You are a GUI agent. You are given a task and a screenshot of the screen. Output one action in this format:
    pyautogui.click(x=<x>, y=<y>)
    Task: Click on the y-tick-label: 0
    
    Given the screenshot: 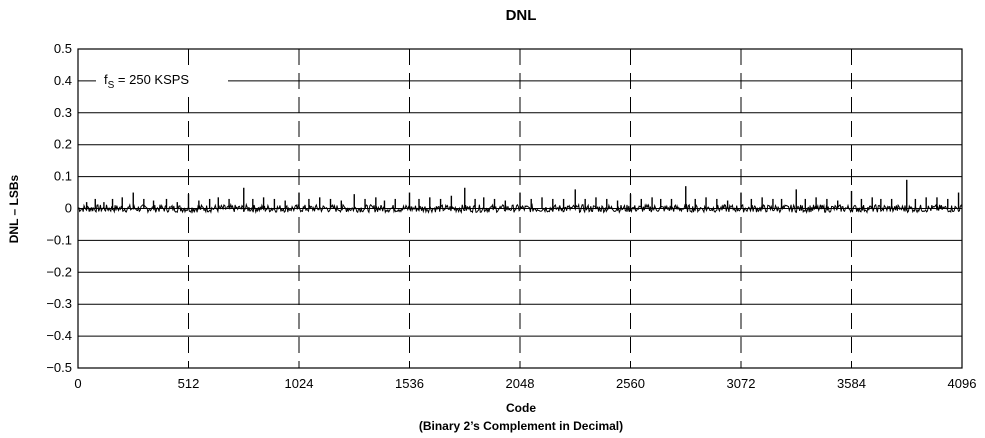 What is the action you would take?
    pyautogui.click(x=68, y=208)
    